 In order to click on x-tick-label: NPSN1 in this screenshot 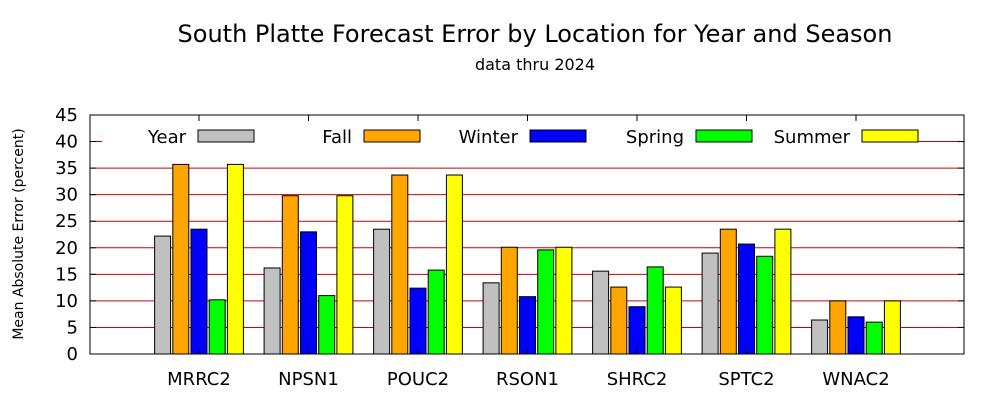, I will do `click(308, 379)`.